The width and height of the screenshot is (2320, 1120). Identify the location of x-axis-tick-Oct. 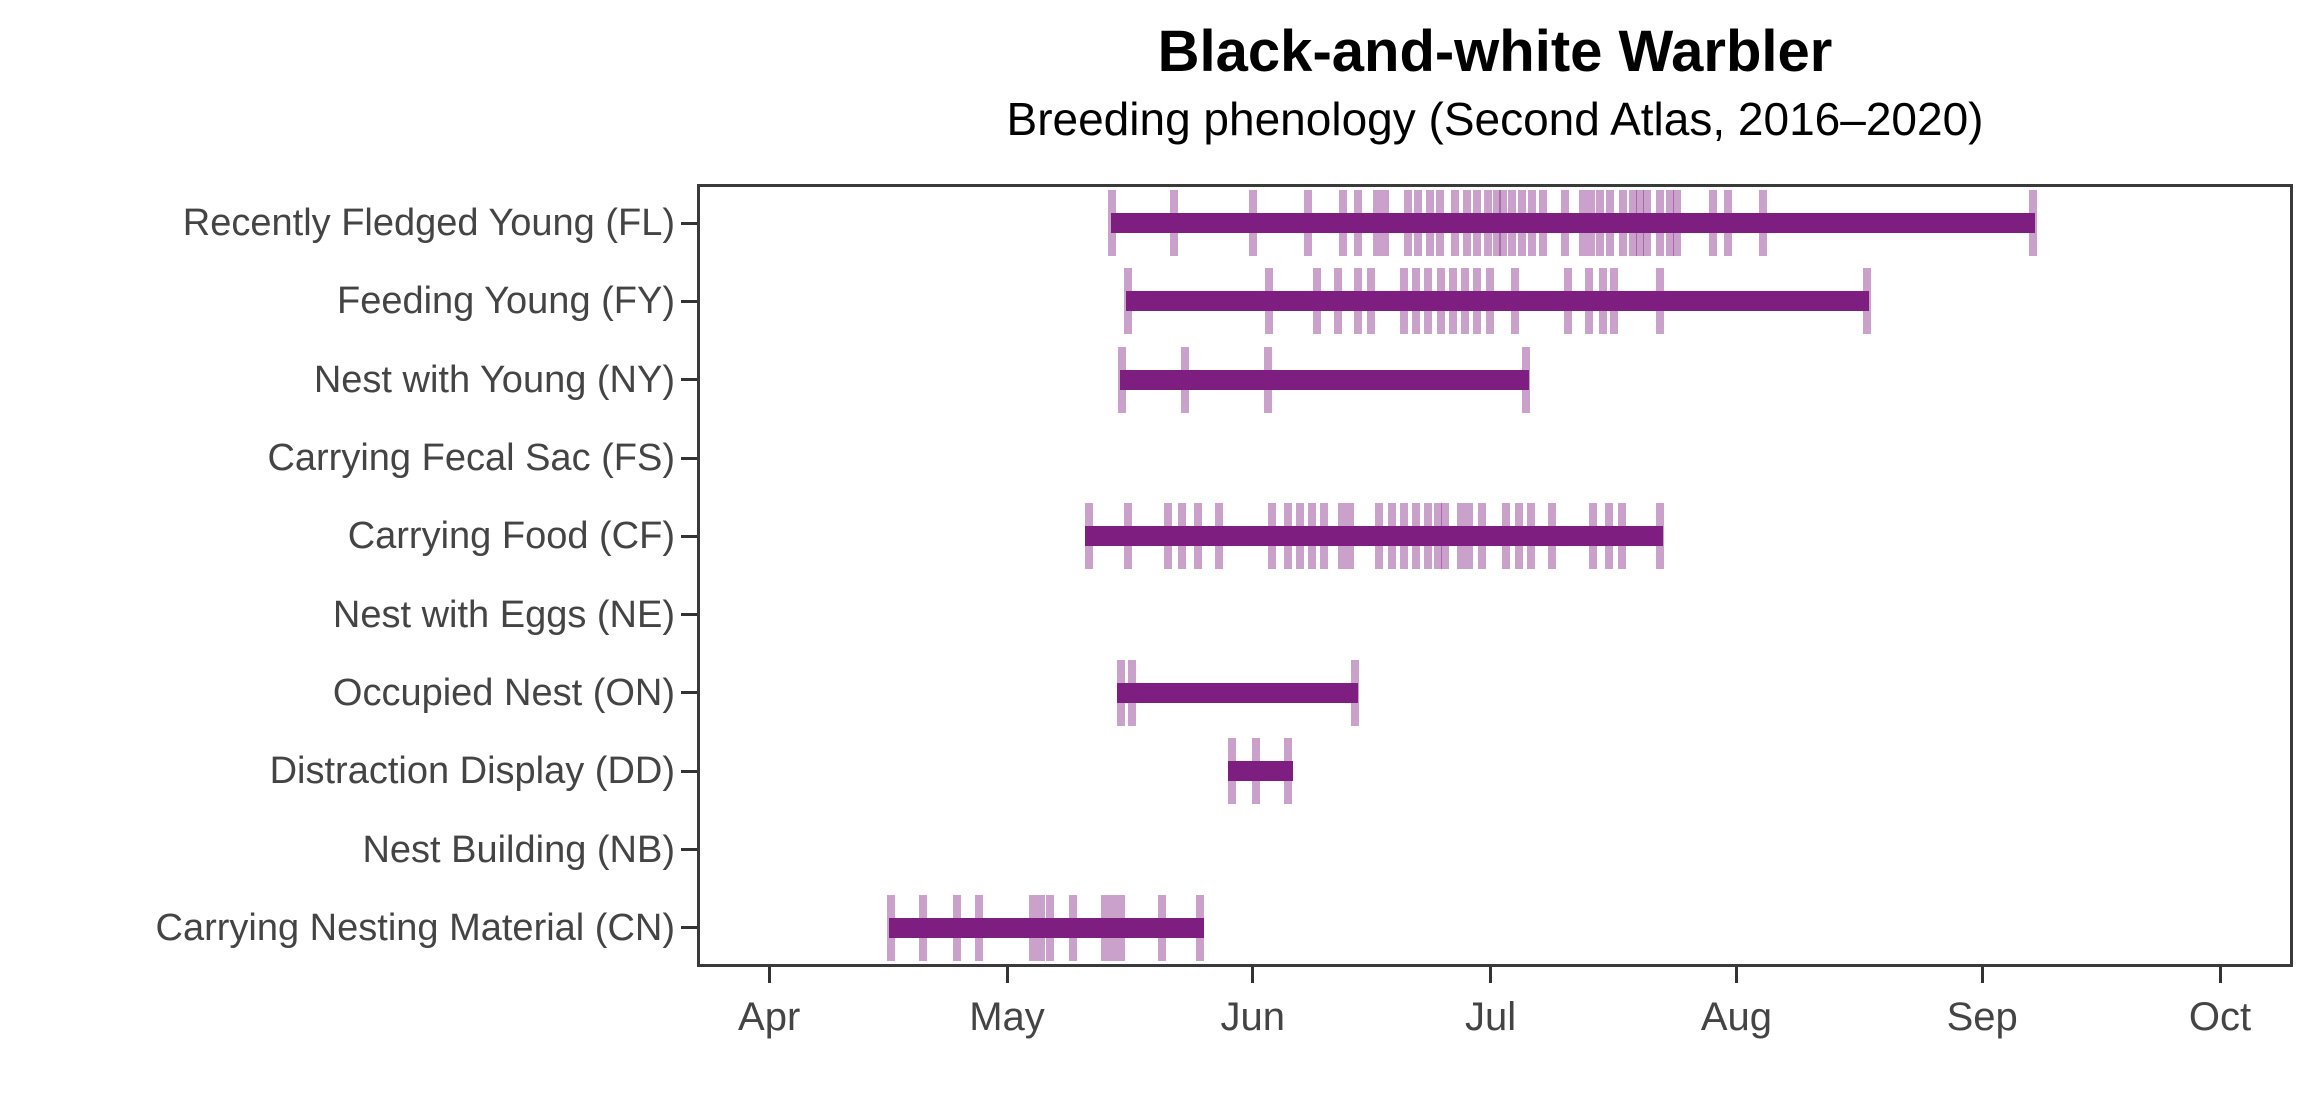
(2220, 975).